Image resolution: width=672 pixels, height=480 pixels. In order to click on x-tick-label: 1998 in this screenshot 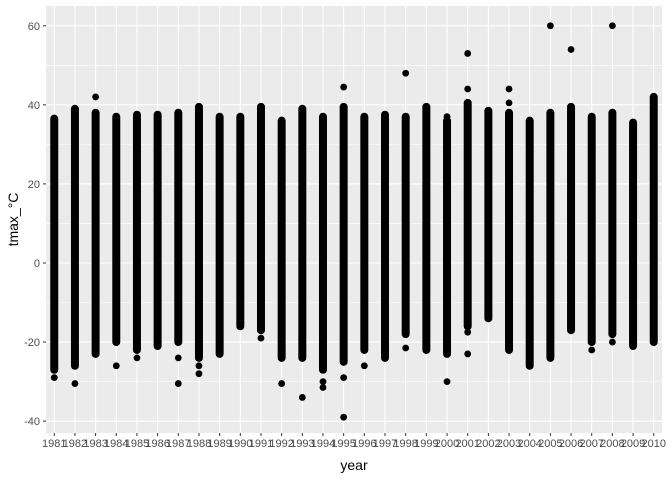, I will do `click(405, 444)`.